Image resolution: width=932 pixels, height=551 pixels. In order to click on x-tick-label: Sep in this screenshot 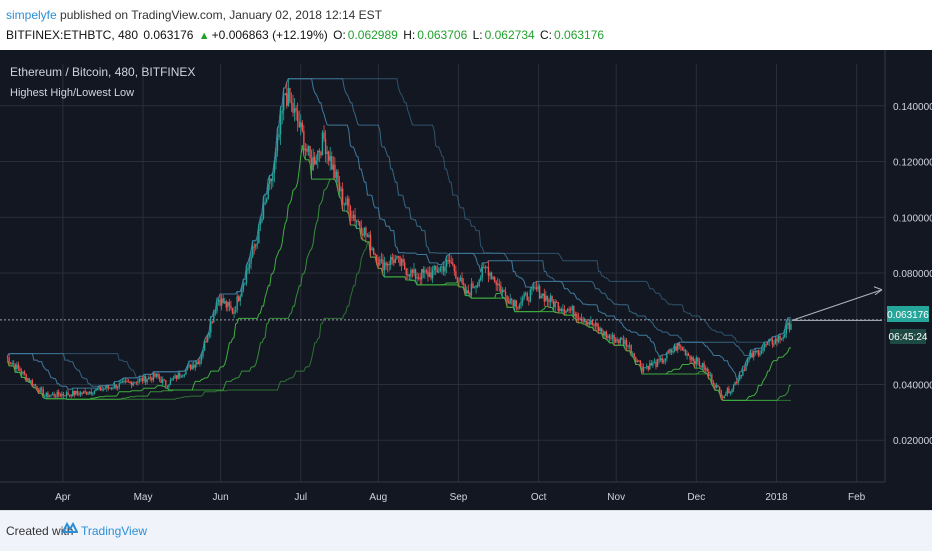, I will do `click(459, 497)`.